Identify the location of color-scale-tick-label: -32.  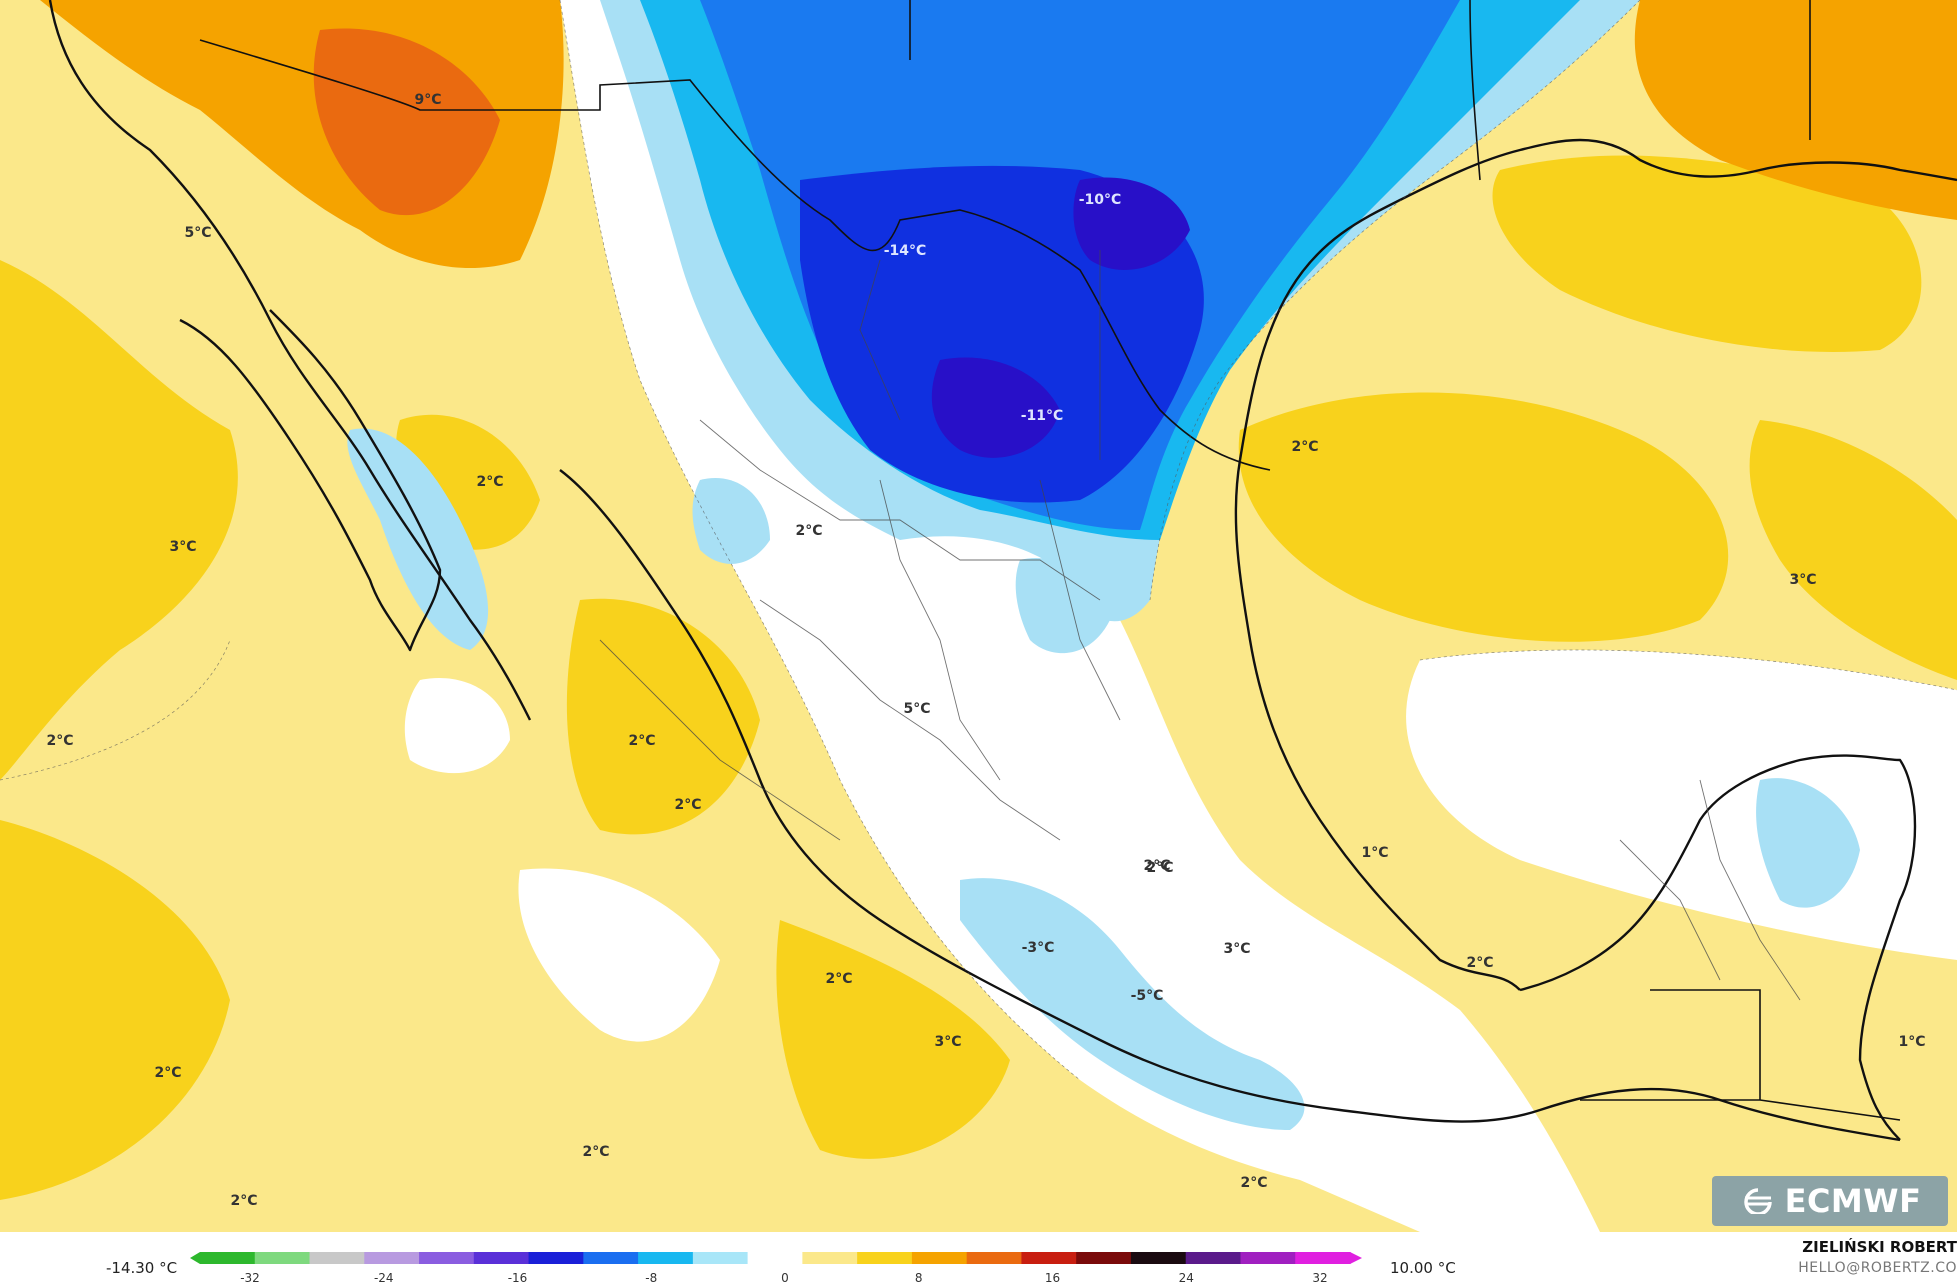
(250, 1278).